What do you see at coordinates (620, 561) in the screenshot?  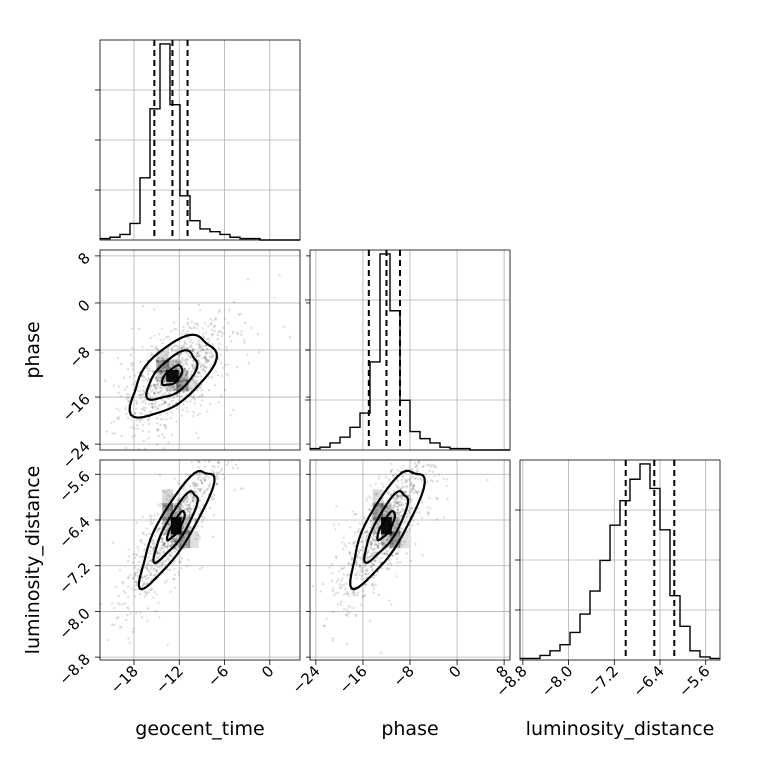 I see `histogram-luminosity-distance` at bounding box center [620, 561].